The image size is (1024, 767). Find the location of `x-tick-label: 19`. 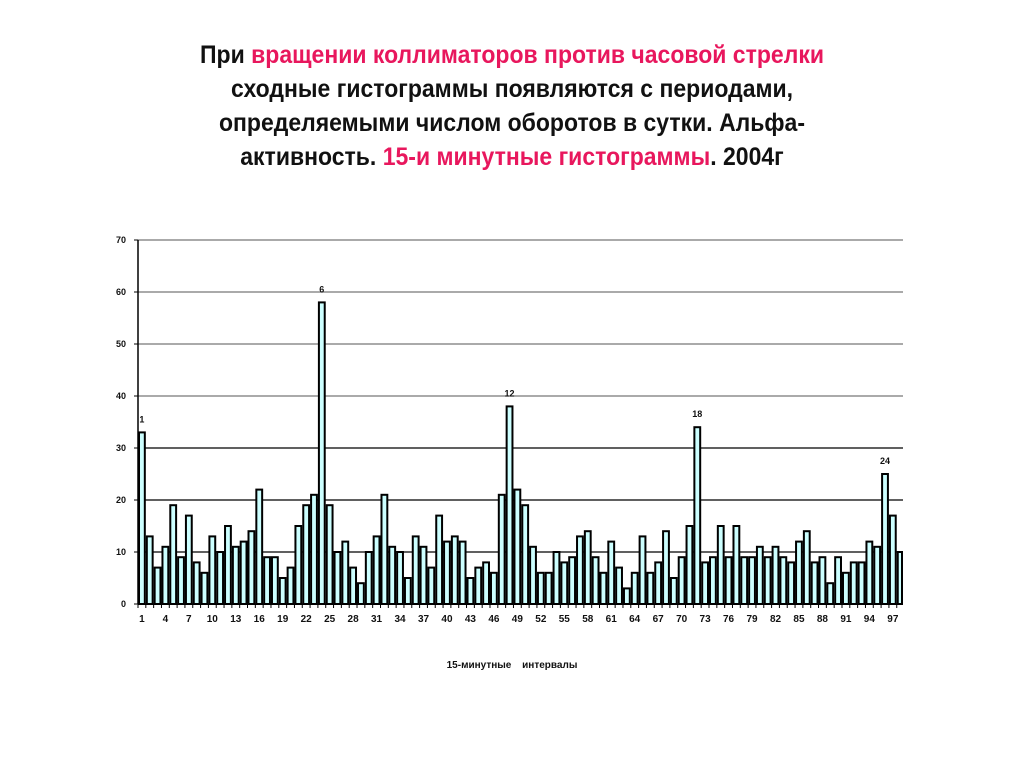

x-tick-label: 19 is located at coordinates (283, 619).